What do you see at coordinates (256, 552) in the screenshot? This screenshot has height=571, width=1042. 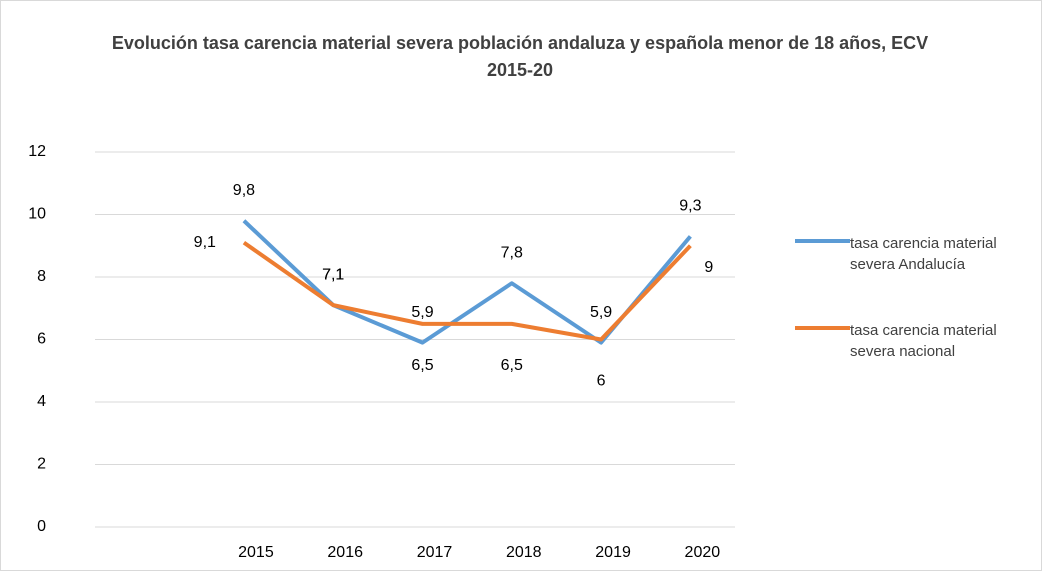 I see `x-tick-label: 2015` at bounding box center [256, 552].